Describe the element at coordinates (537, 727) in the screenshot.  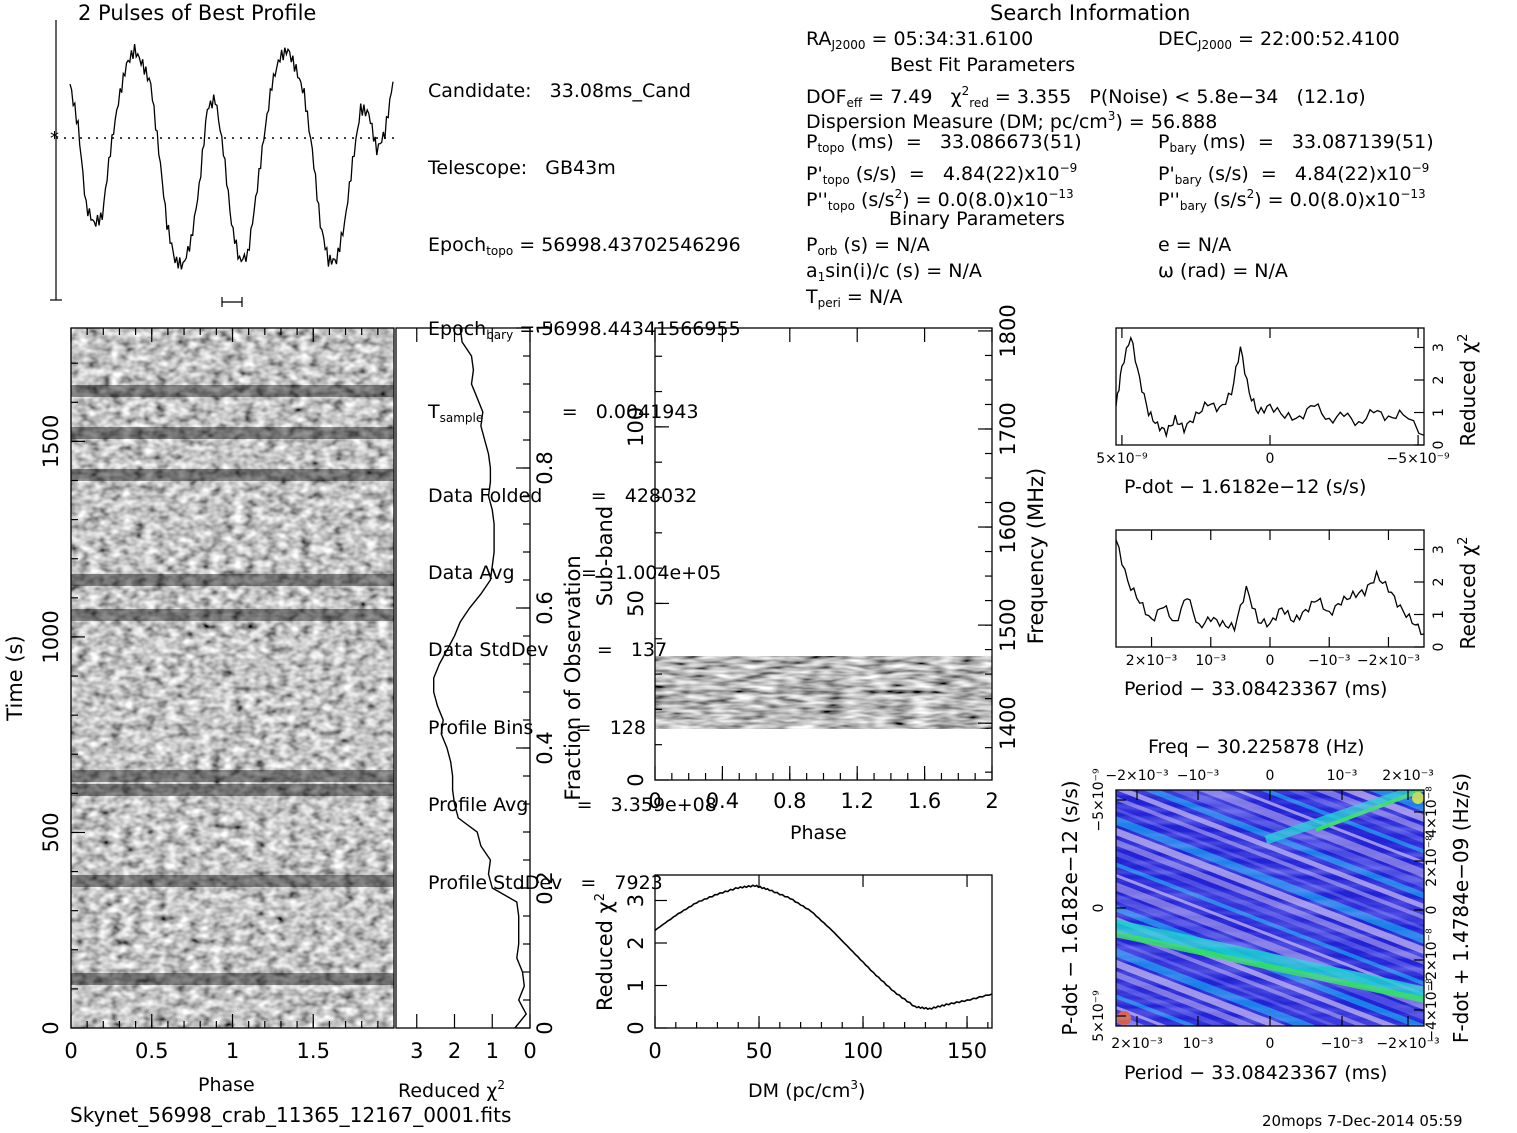
I see `profile-bins-line: Profile Bins = 128` at that location.